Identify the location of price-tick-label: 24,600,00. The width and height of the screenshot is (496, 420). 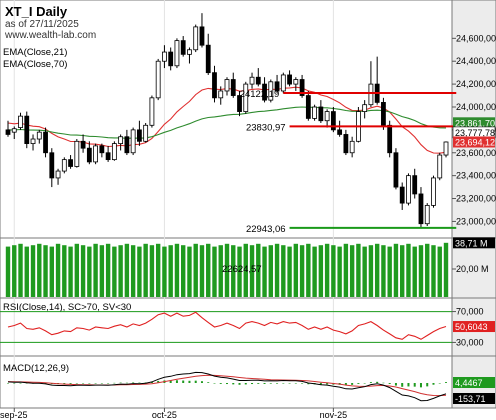
(476, 38).